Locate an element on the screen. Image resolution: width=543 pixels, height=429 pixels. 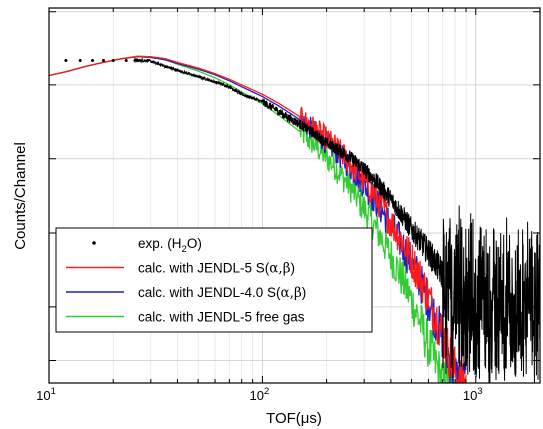
legend-label: exp. (H2O) is located at coordinates (170, 245).